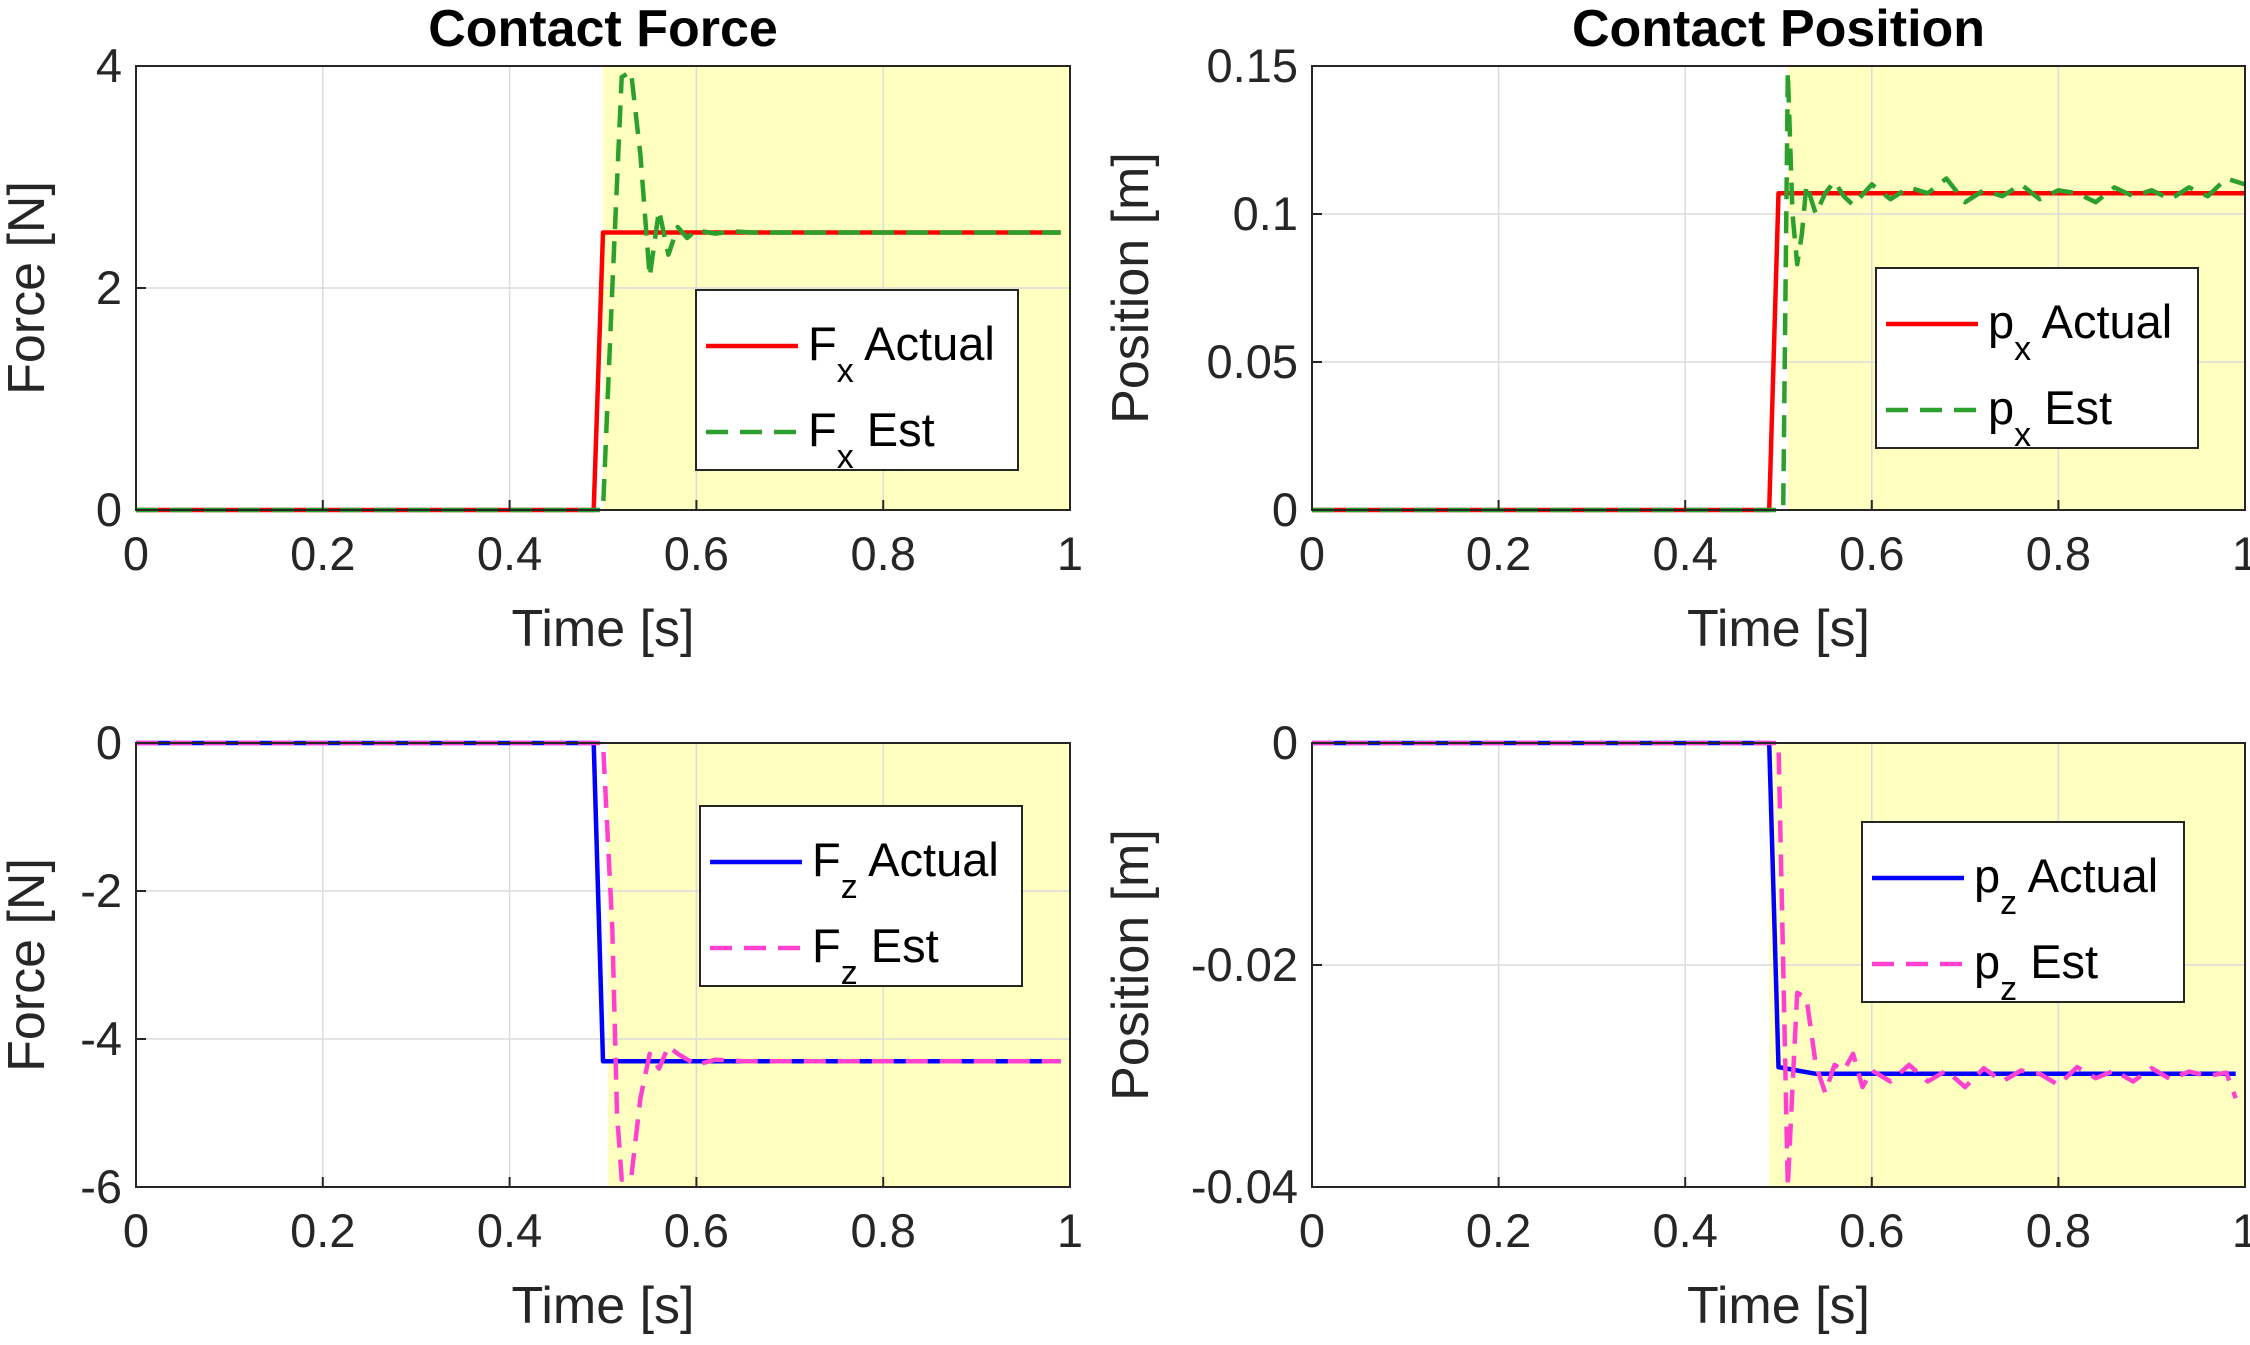 The width and height of the screenshot is (2250, 1345). I want to click on series-line-p-z-est, so click(1775, 965).